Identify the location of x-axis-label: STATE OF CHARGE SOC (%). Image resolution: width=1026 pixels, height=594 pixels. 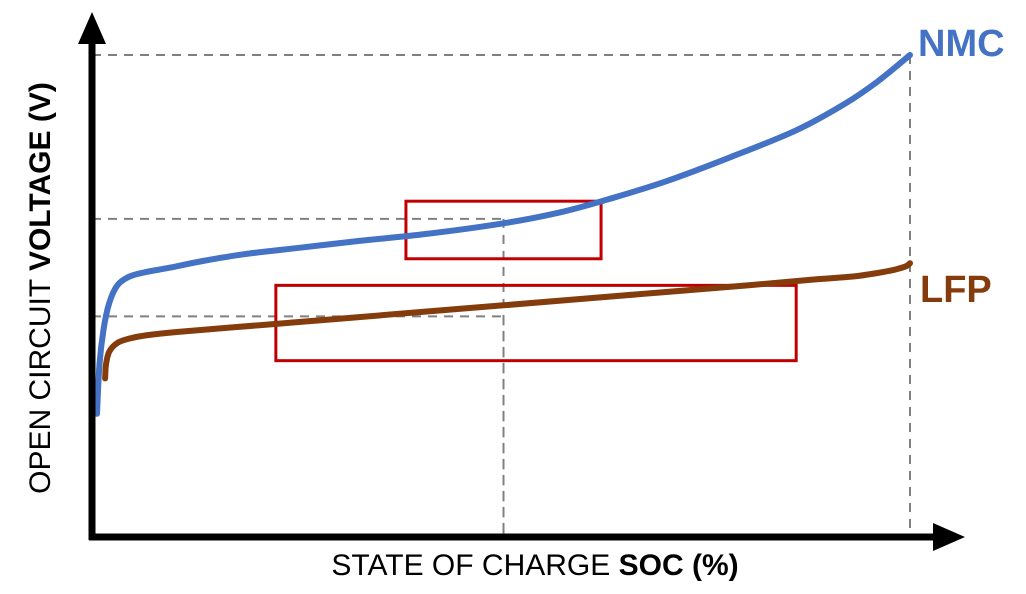
(534, 565).